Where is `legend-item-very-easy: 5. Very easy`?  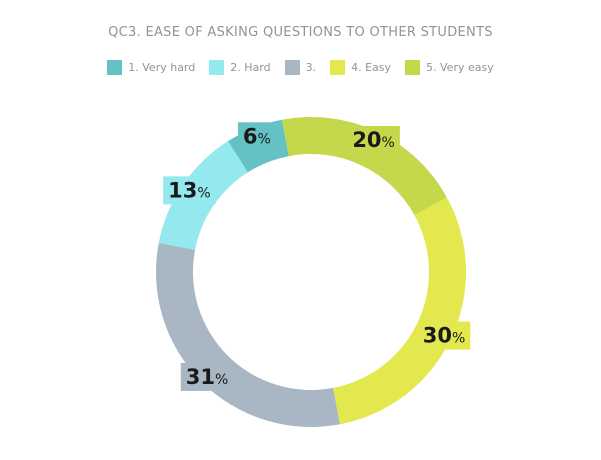
legend-item-very-easy: 5. Very easy is located at coordinates (449, 67).